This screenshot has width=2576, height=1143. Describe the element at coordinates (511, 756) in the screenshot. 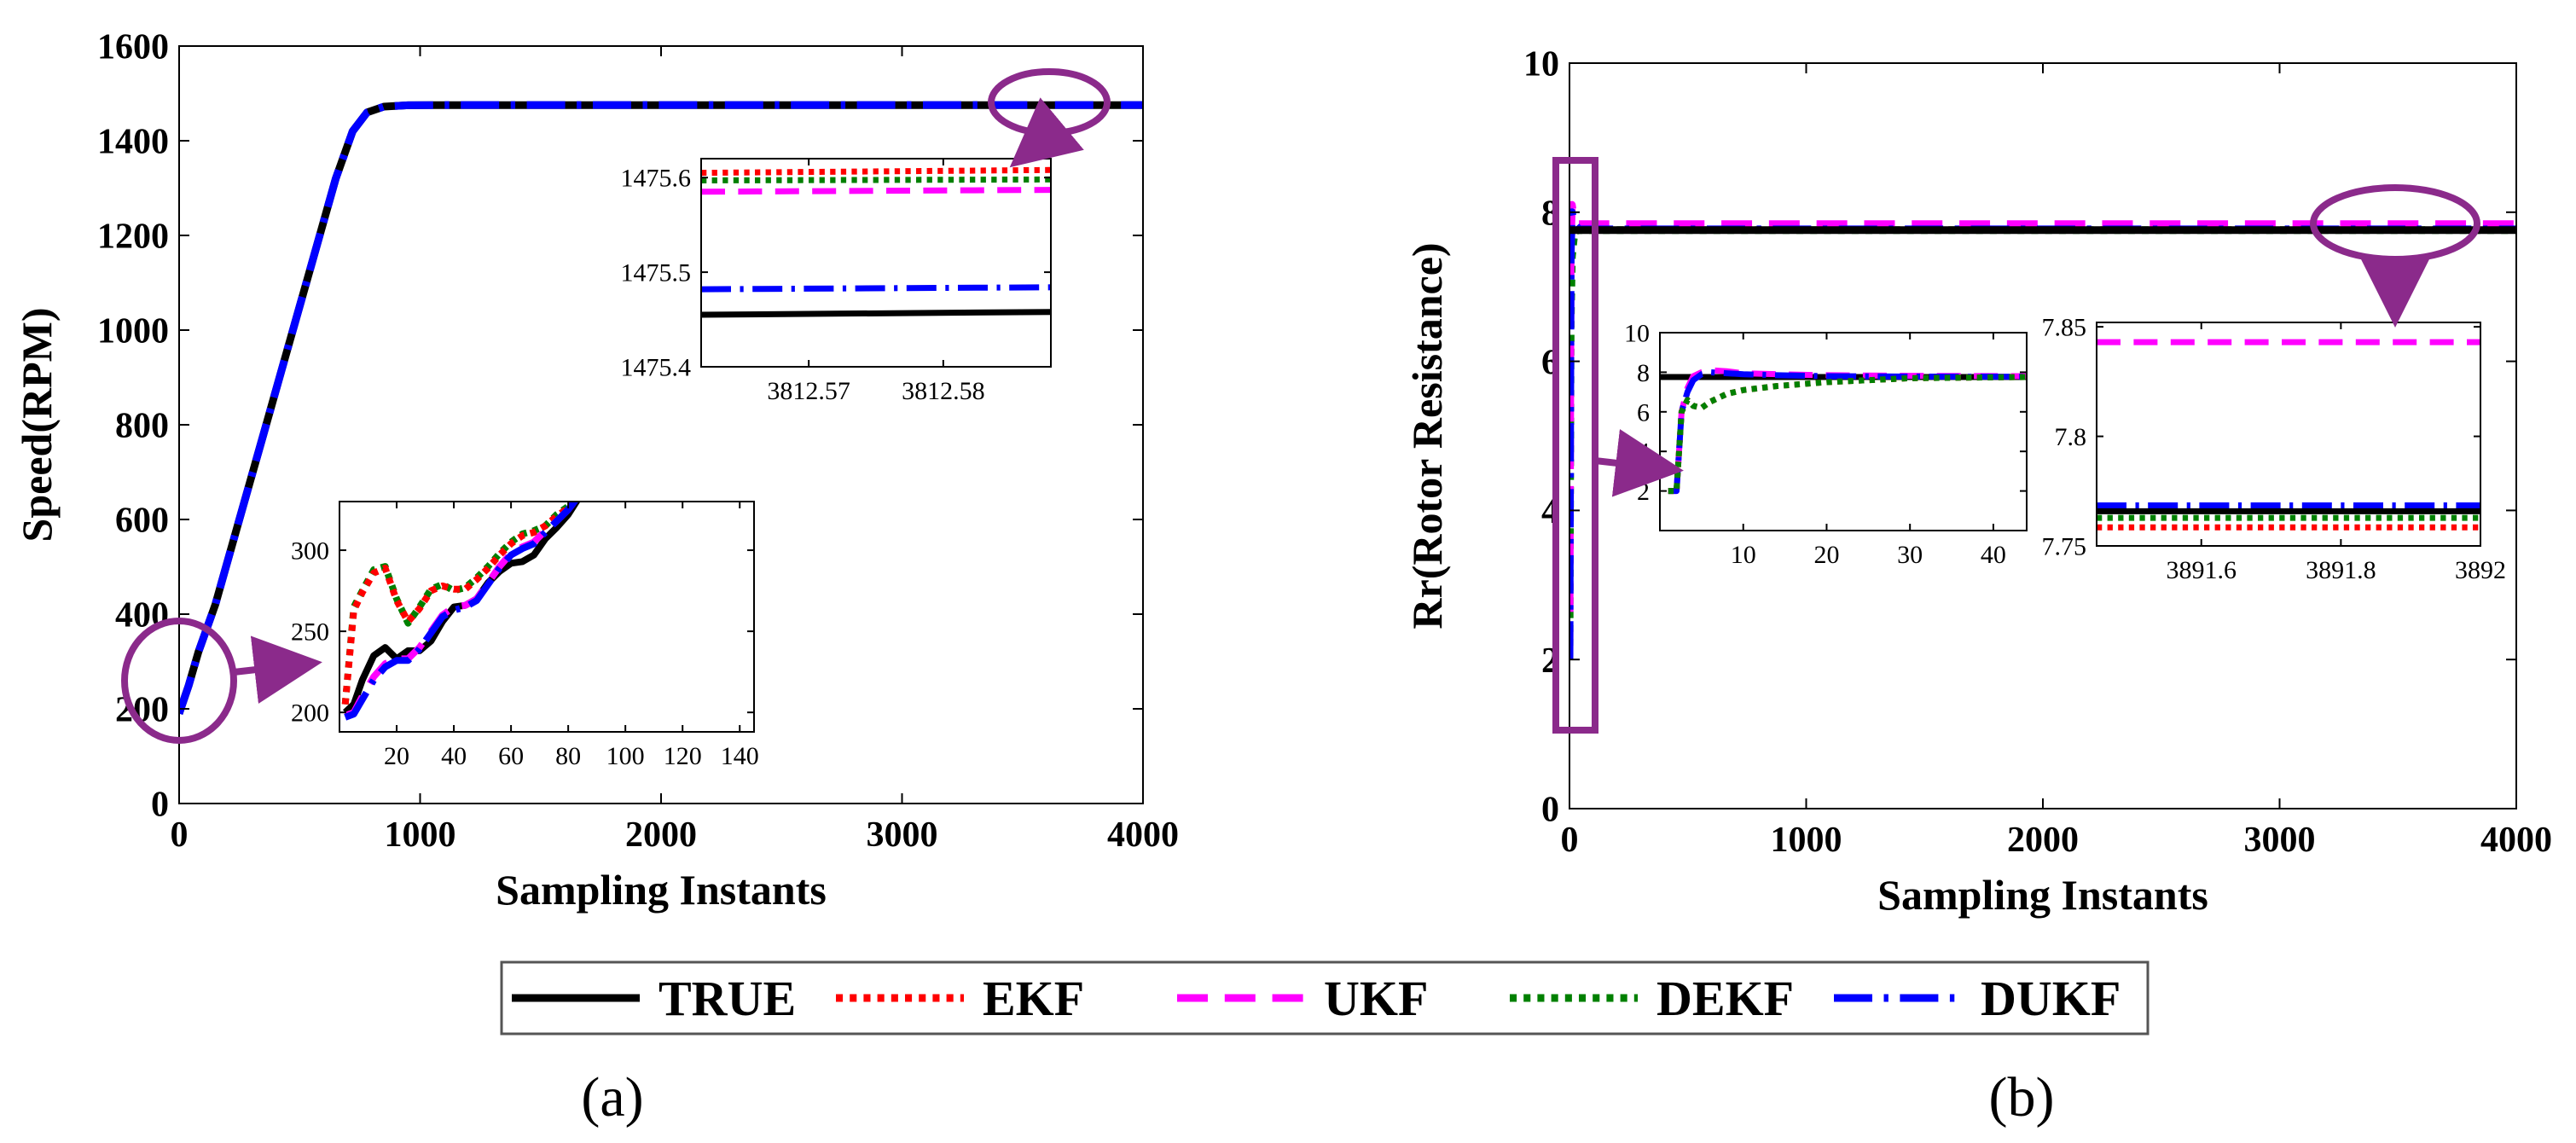

I see `x-tick-label: 60` at that location.